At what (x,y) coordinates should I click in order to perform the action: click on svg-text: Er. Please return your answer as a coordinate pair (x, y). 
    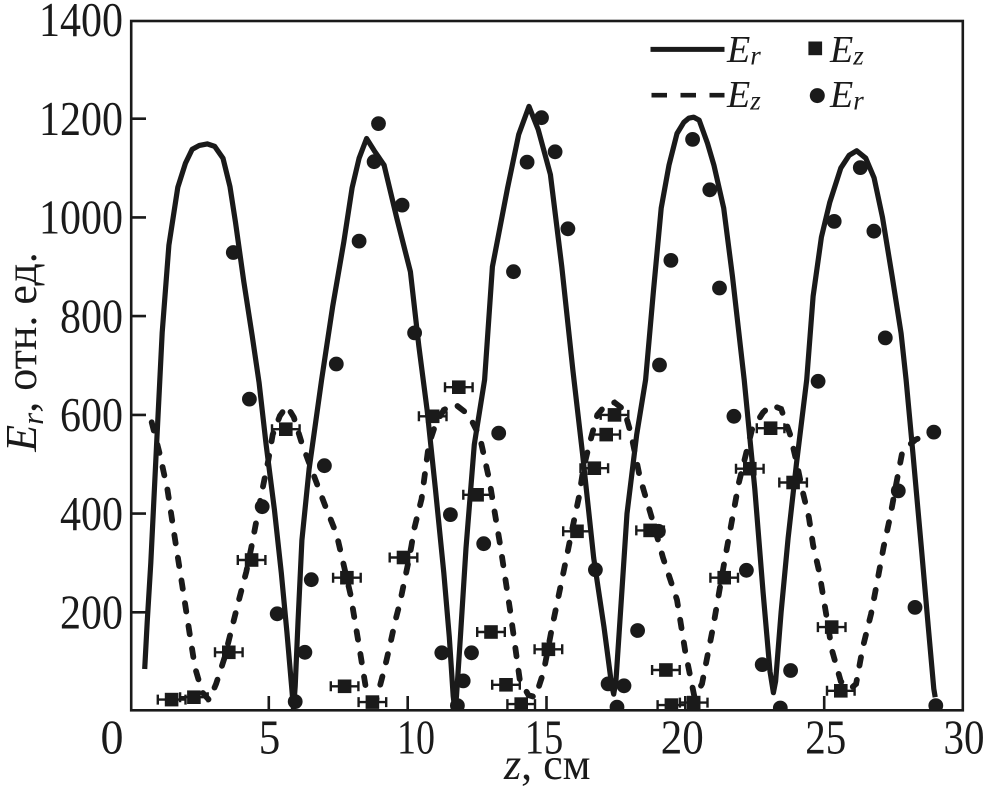
    Looking at the image, I should click on (743, 50).